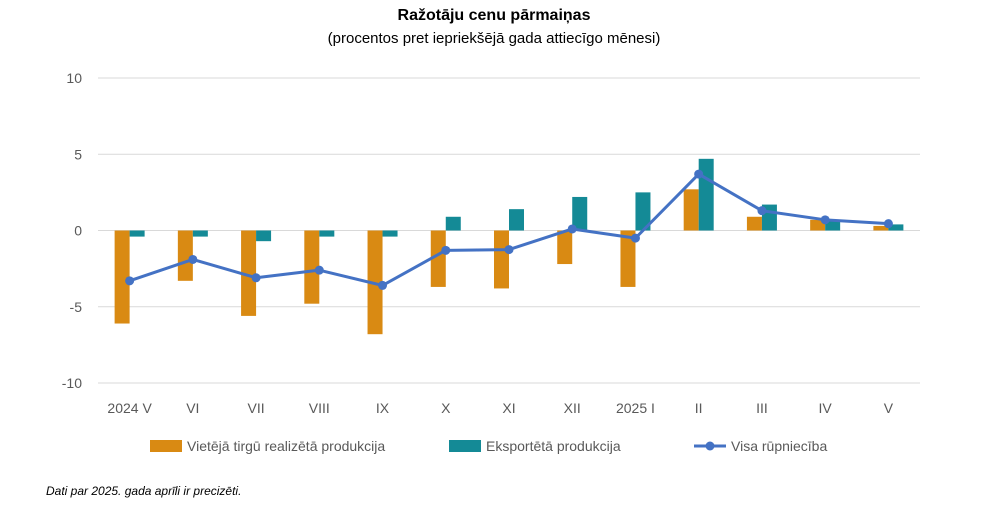  What do you see at coordinates (699, 408) in the screenshot?
I see `x-tick-label: II` at bounding box center [699, 408].